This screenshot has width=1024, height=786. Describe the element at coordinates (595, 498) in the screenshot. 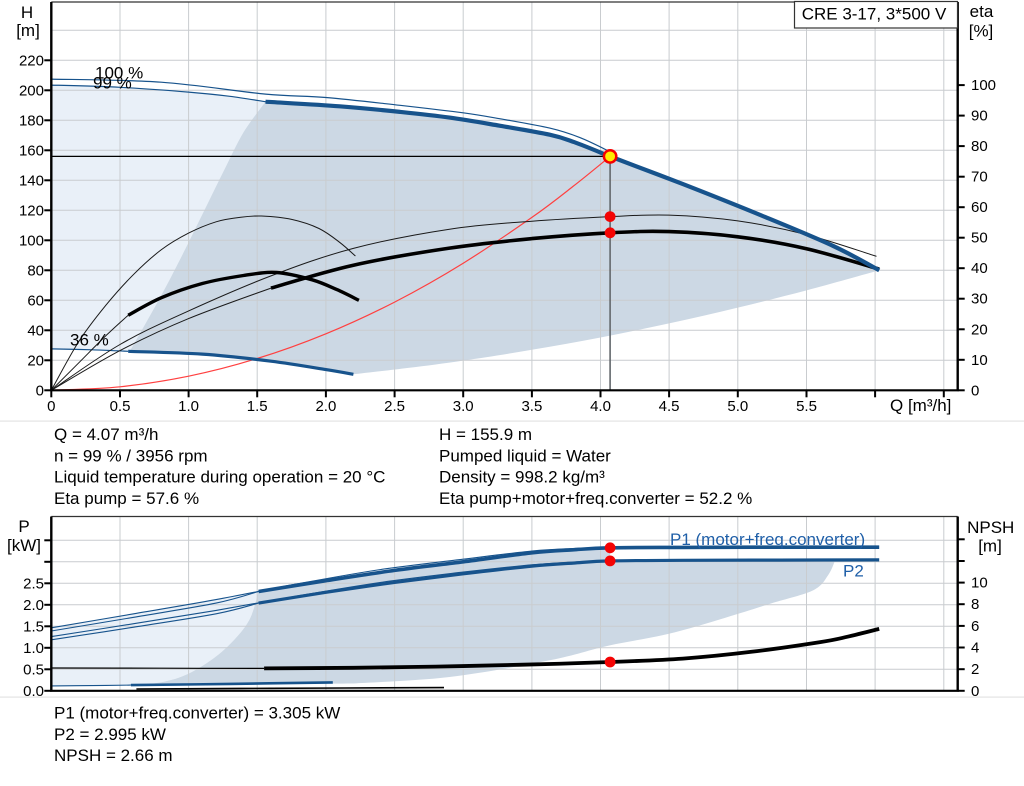

I see `svg-text:Eta pump+motor+freq.converter: Eta pump+motor+freq.converter = 52.2 %` at that location.